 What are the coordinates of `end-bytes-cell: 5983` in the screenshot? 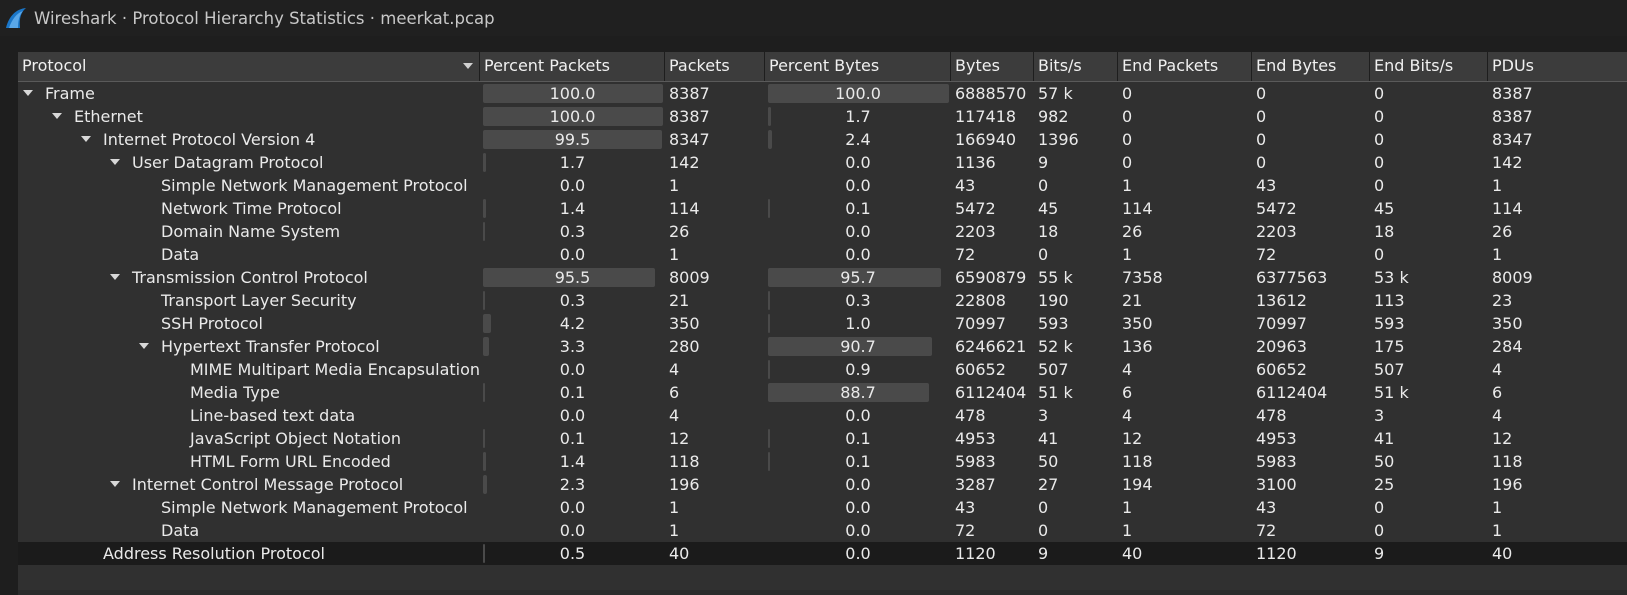 It's located at (1276, 461).